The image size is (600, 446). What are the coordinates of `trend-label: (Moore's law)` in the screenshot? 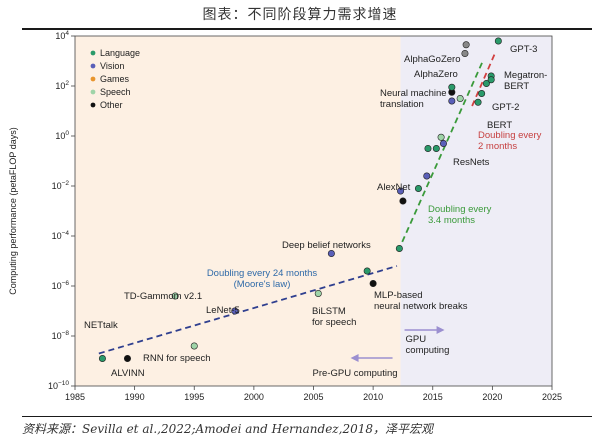 It's located at (262, 284).